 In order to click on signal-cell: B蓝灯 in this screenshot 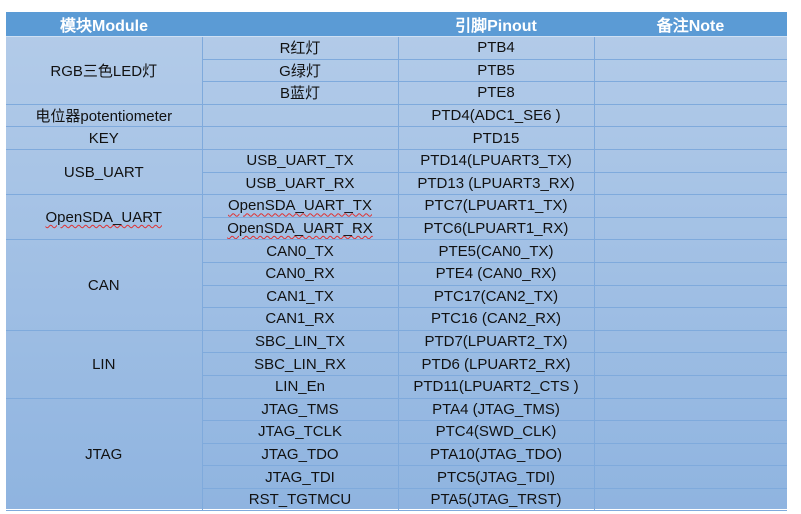, I will do `click(300, 93)`.